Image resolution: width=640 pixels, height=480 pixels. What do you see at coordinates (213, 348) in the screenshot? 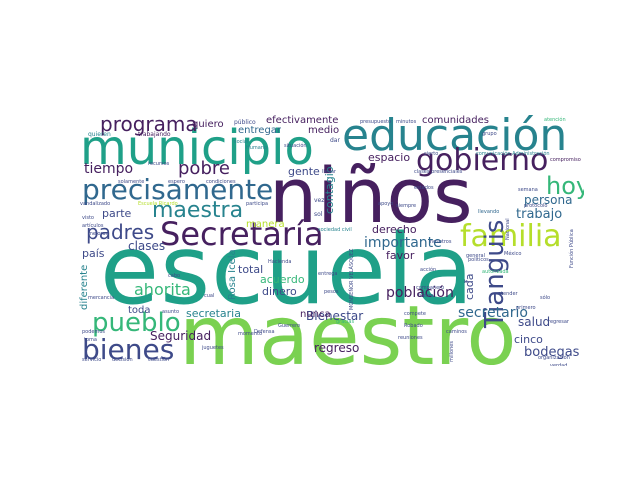
I see `word-juguetes: juguetes` at bounding box center [213, 348].